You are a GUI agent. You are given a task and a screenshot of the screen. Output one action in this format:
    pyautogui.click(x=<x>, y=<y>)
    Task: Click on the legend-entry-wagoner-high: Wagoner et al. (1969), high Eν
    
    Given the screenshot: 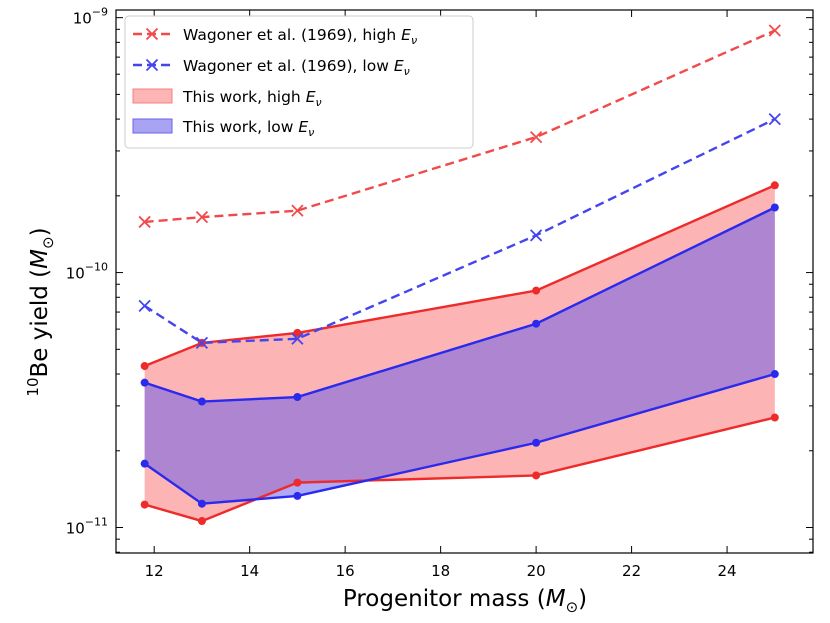 What is the action you would take?
    pyautogui.click(x=300, y=36)
    